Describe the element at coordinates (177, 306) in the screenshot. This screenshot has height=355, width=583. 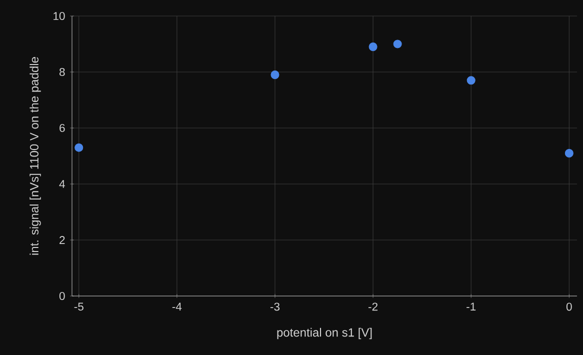
I see `x-tick-label: -4` at that location.